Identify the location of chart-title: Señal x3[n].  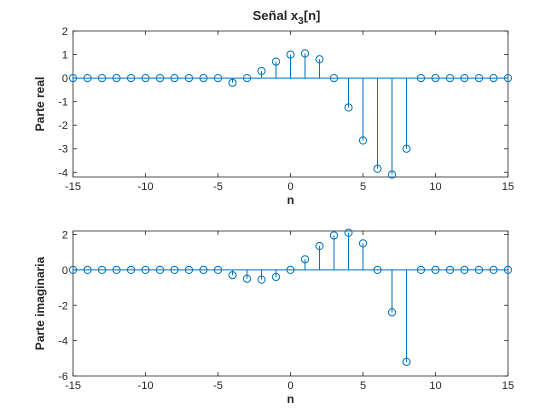
(287, 17).